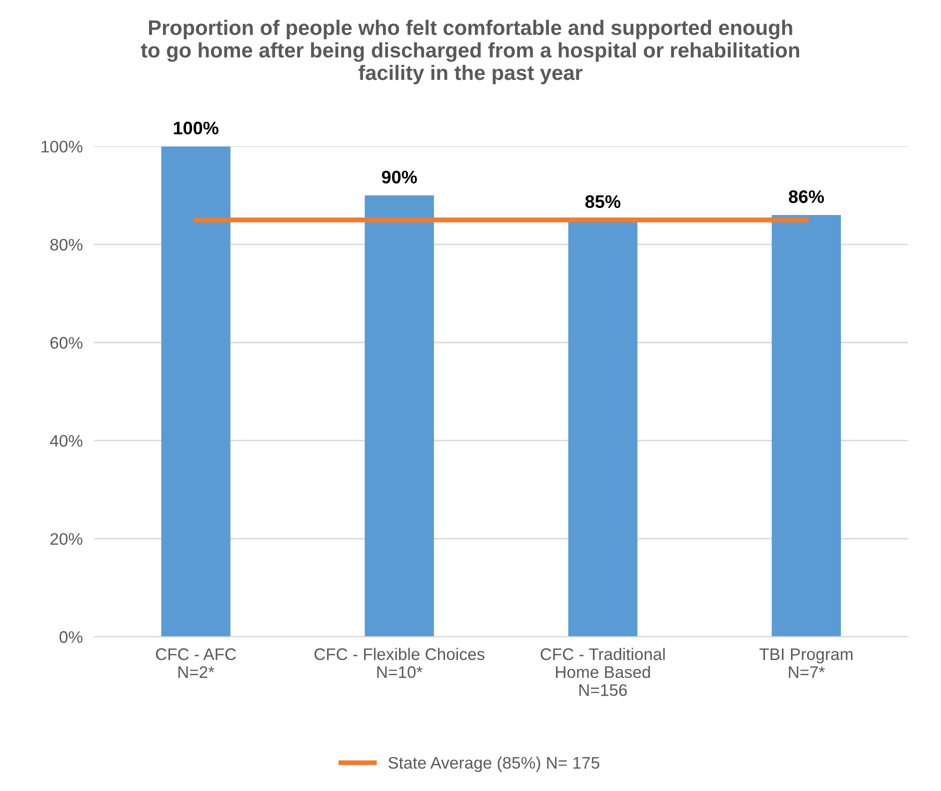 This screenshot has height=791, width=941. I want to click on y-tick-label: 60%, so click(66, 342).